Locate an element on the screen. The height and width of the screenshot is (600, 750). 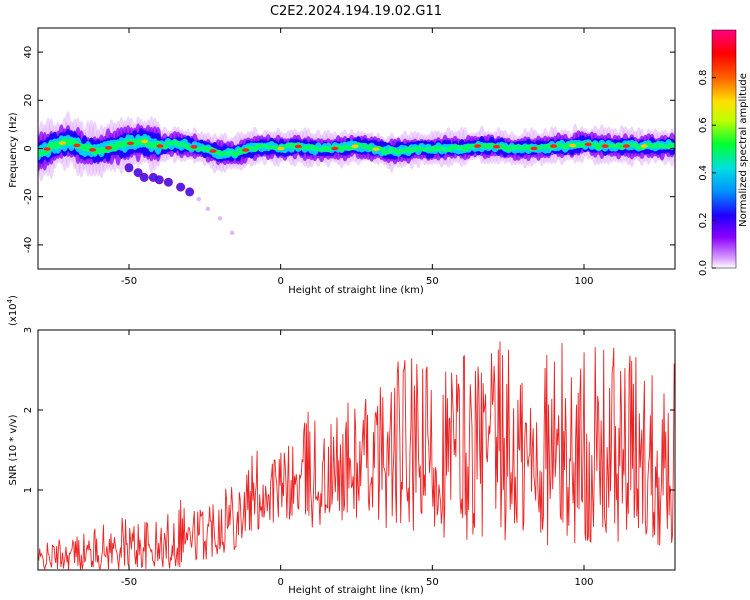
spectrogram-ytick-label: 40 is located at coordinates (28, 52).